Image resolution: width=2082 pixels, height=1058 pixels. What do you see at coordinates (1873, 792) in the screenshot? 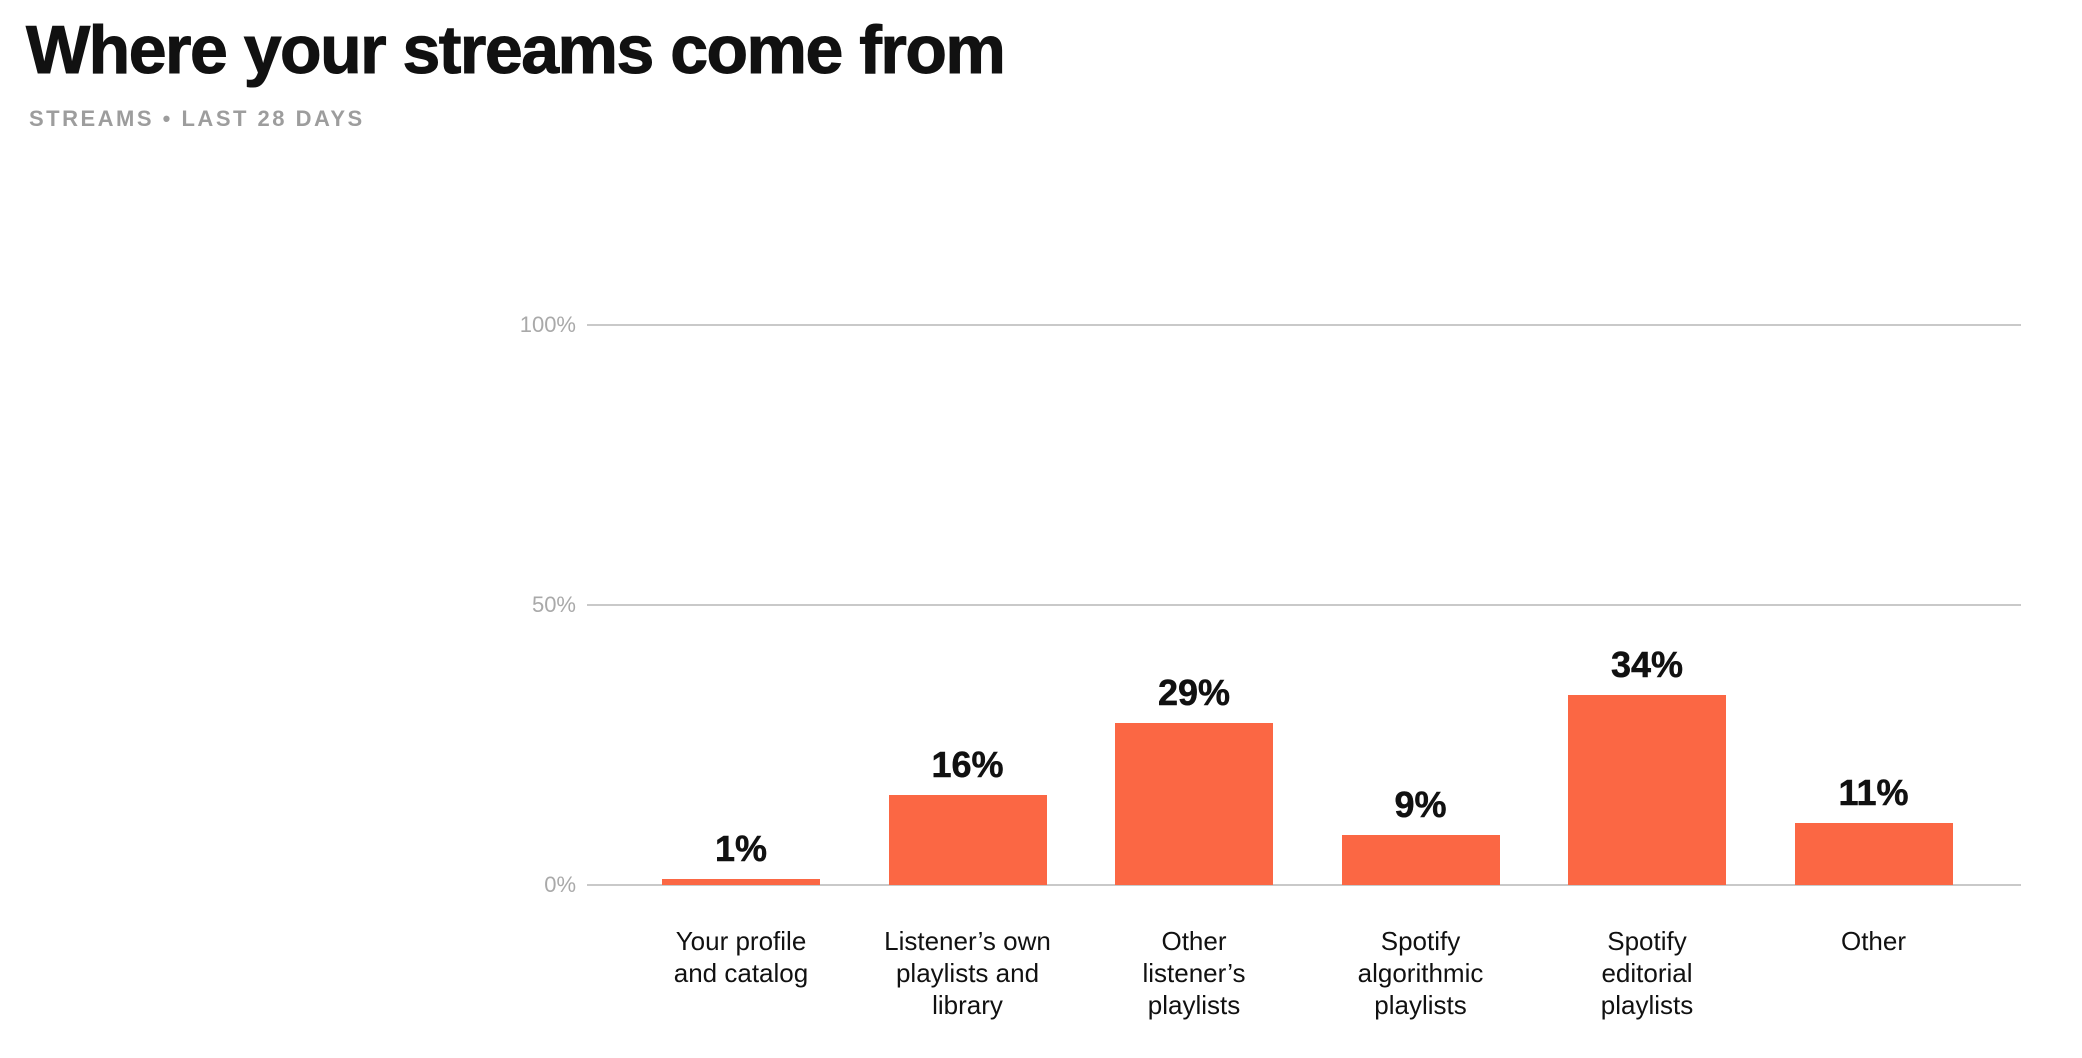
I see `bar-value-label: 11%` at bounding box center [1873, 792].